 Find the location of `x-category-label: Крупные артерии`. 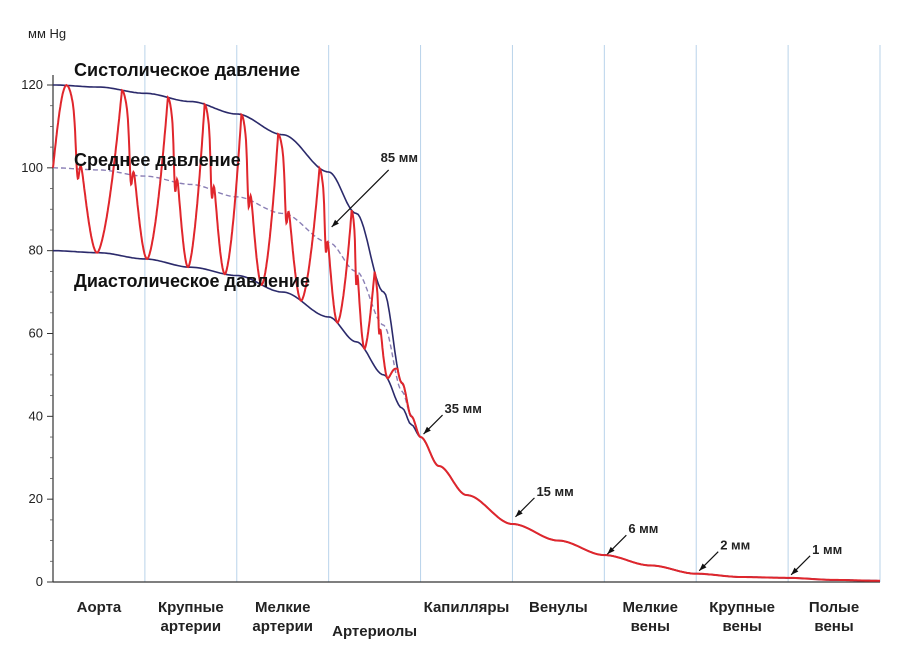

x-category-label: Крупные артерии is located at coordinates (191, 617).